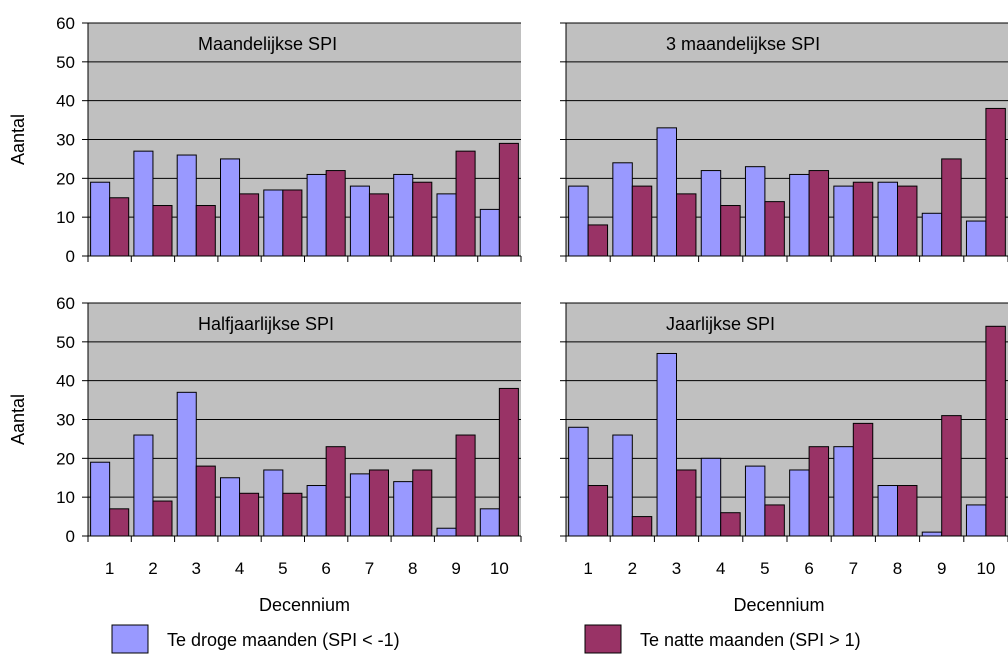  Describe the element at coordinates (603, 639) in the screenshot. I see `legend-swatch-wet` at that location.